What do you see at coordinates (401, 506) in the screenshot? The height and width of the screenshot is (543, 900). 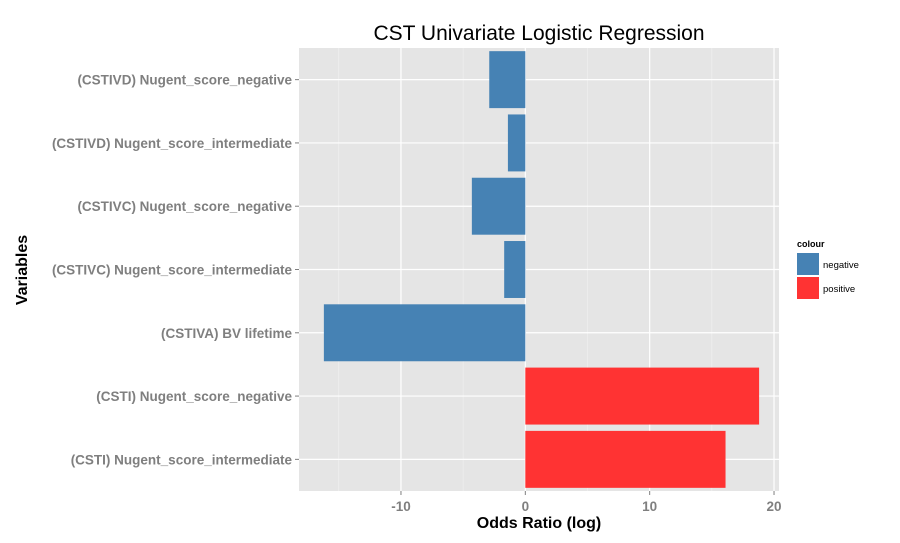 I see `x-tick-label: -10` at bounding box center [401, 506].